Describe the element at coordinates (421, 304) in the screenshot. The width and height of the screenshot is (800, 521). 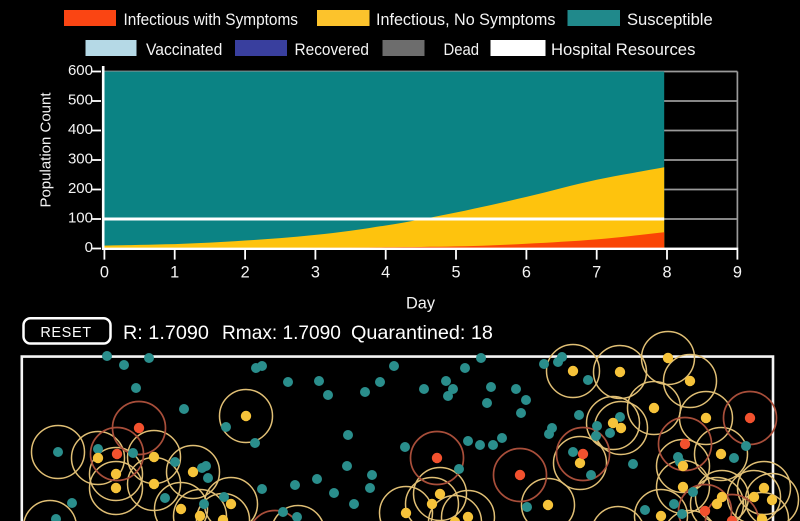
I see `svg-text: Day` at that location.